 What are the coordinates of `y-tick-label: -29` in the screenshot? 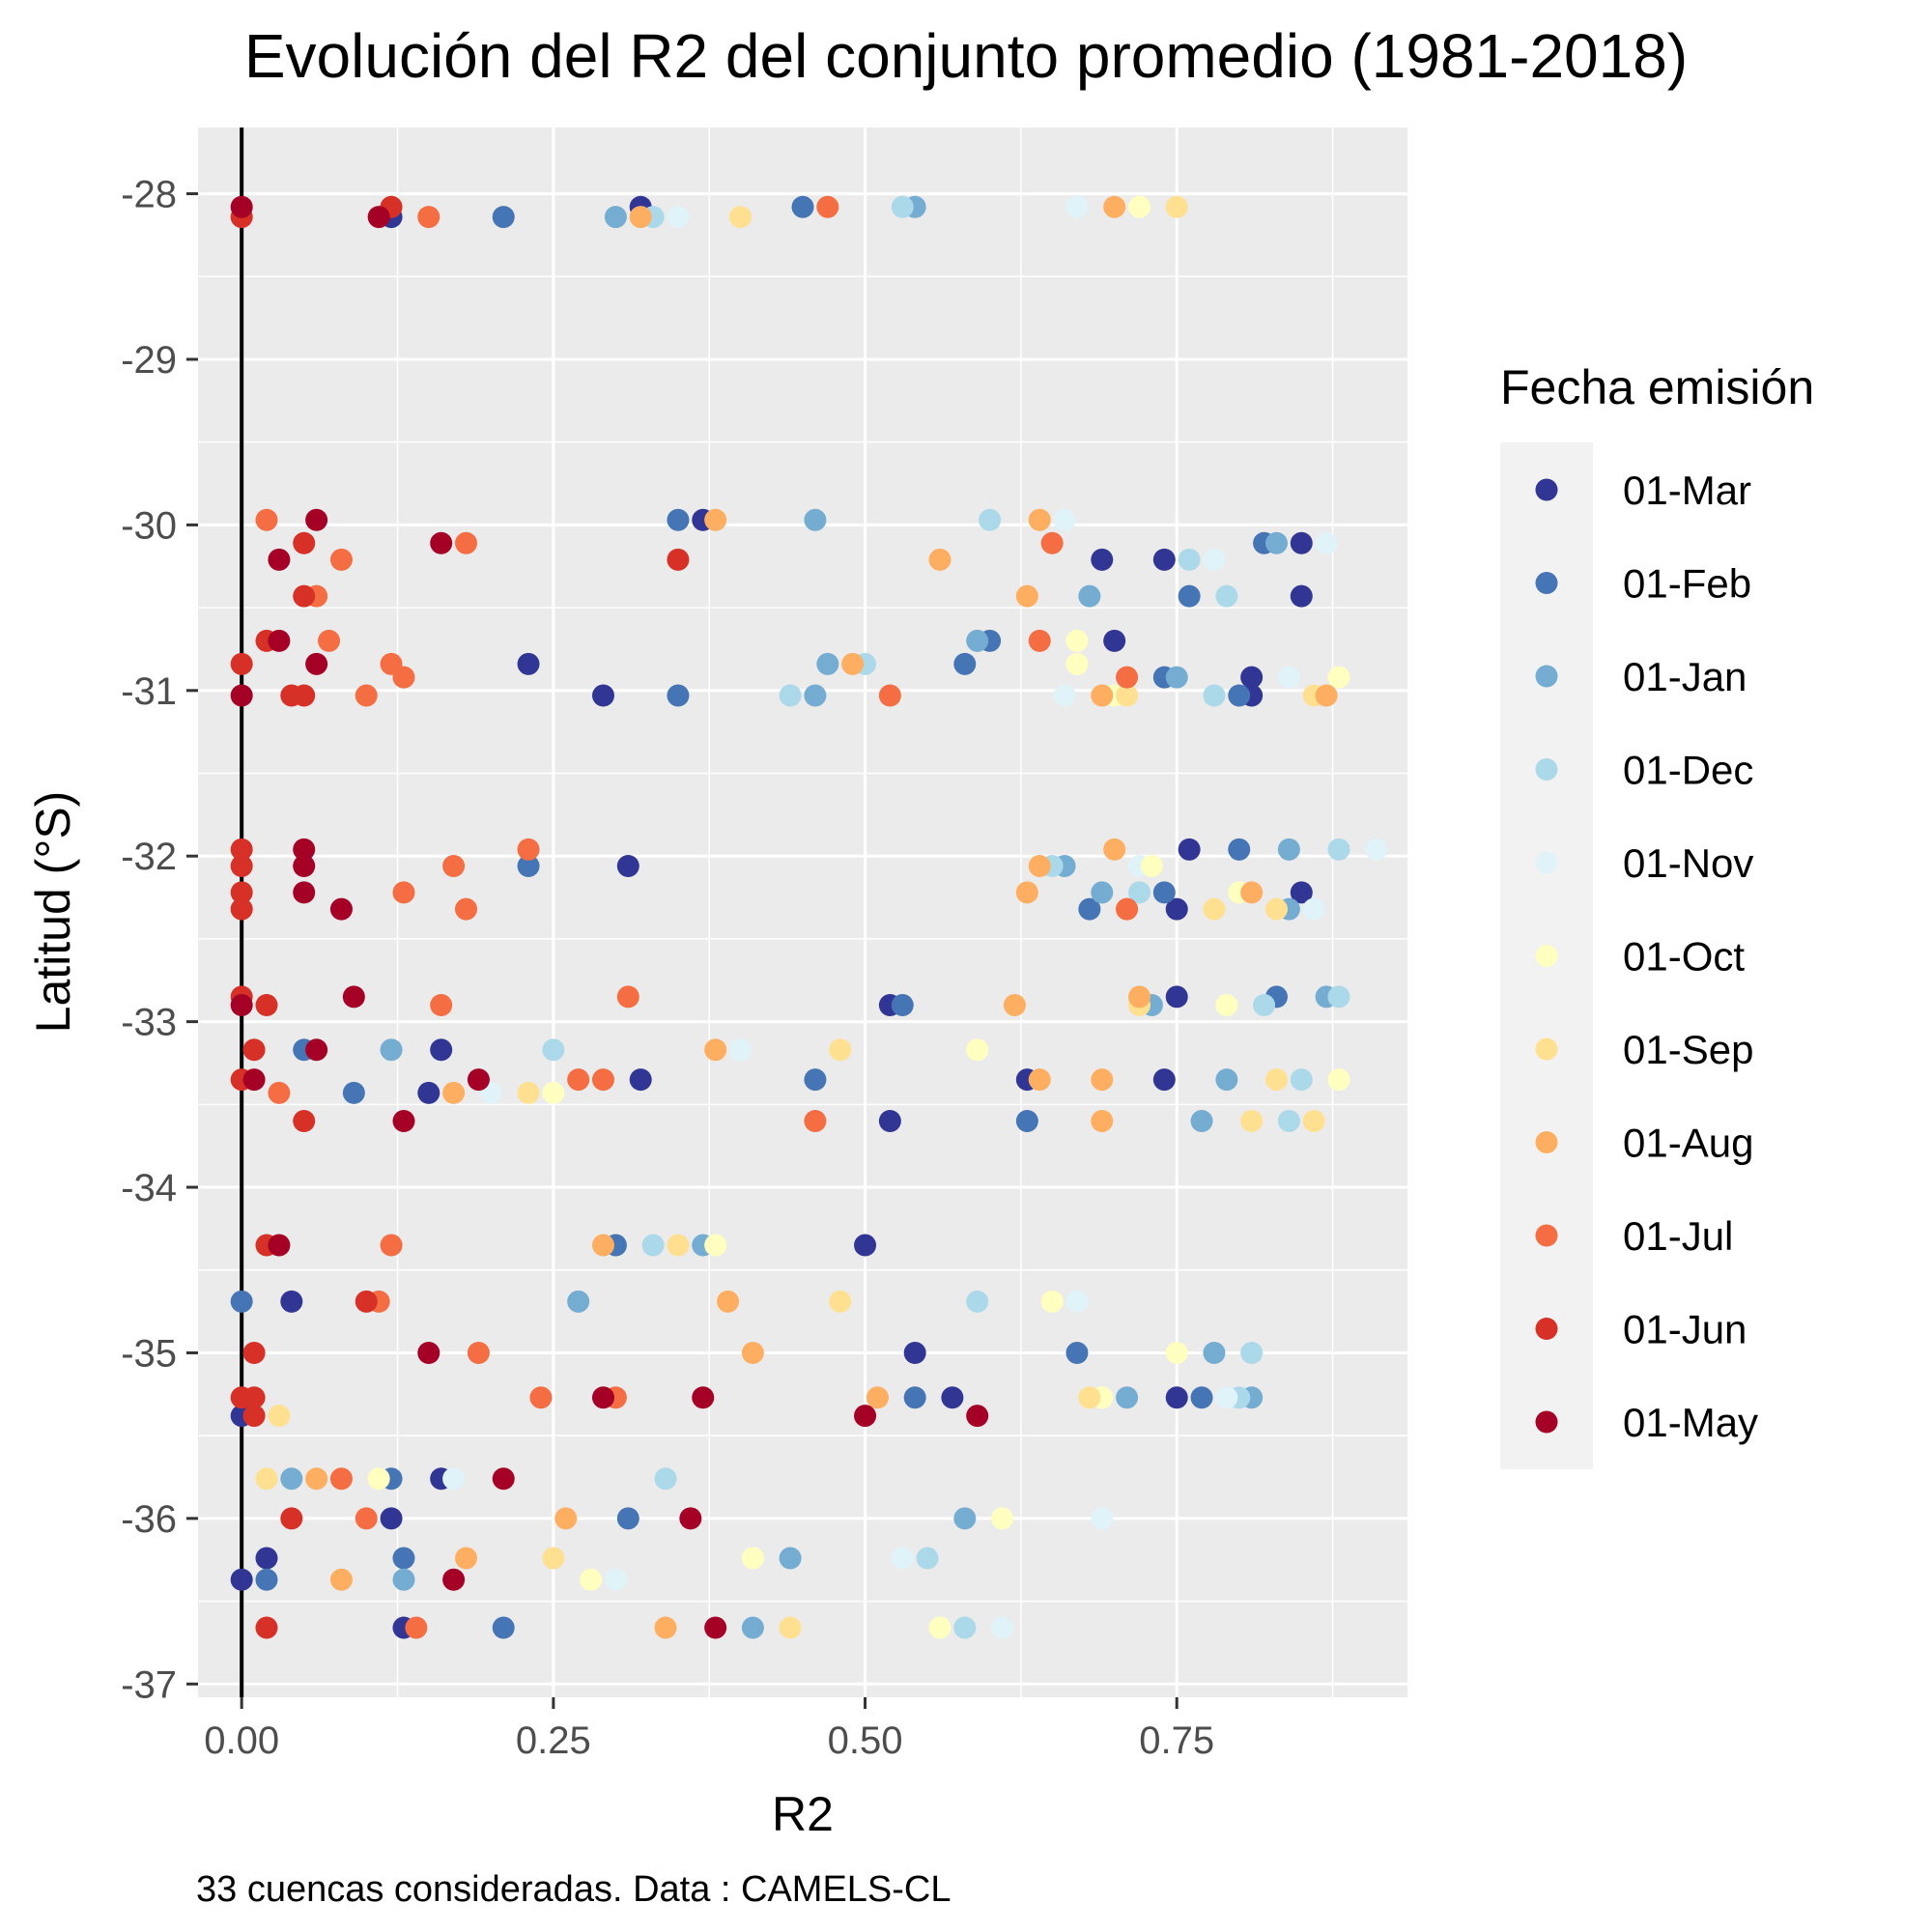 It's located at (149, 360).